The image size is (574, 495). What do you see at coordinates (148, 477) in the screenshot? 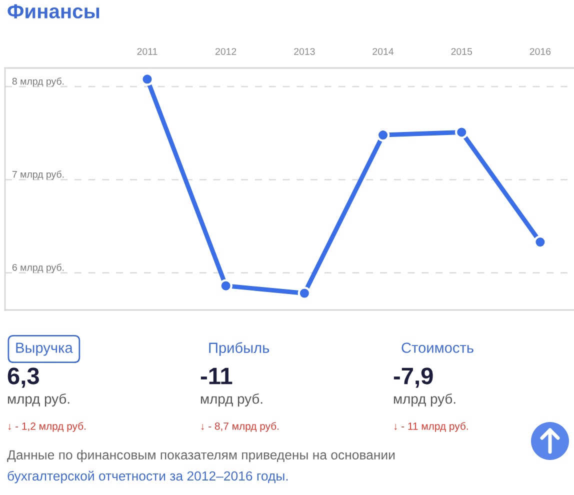
I see `text: бухгалтерской отчетности за 2012–2016 годы.` at bounding box center [148, 477].